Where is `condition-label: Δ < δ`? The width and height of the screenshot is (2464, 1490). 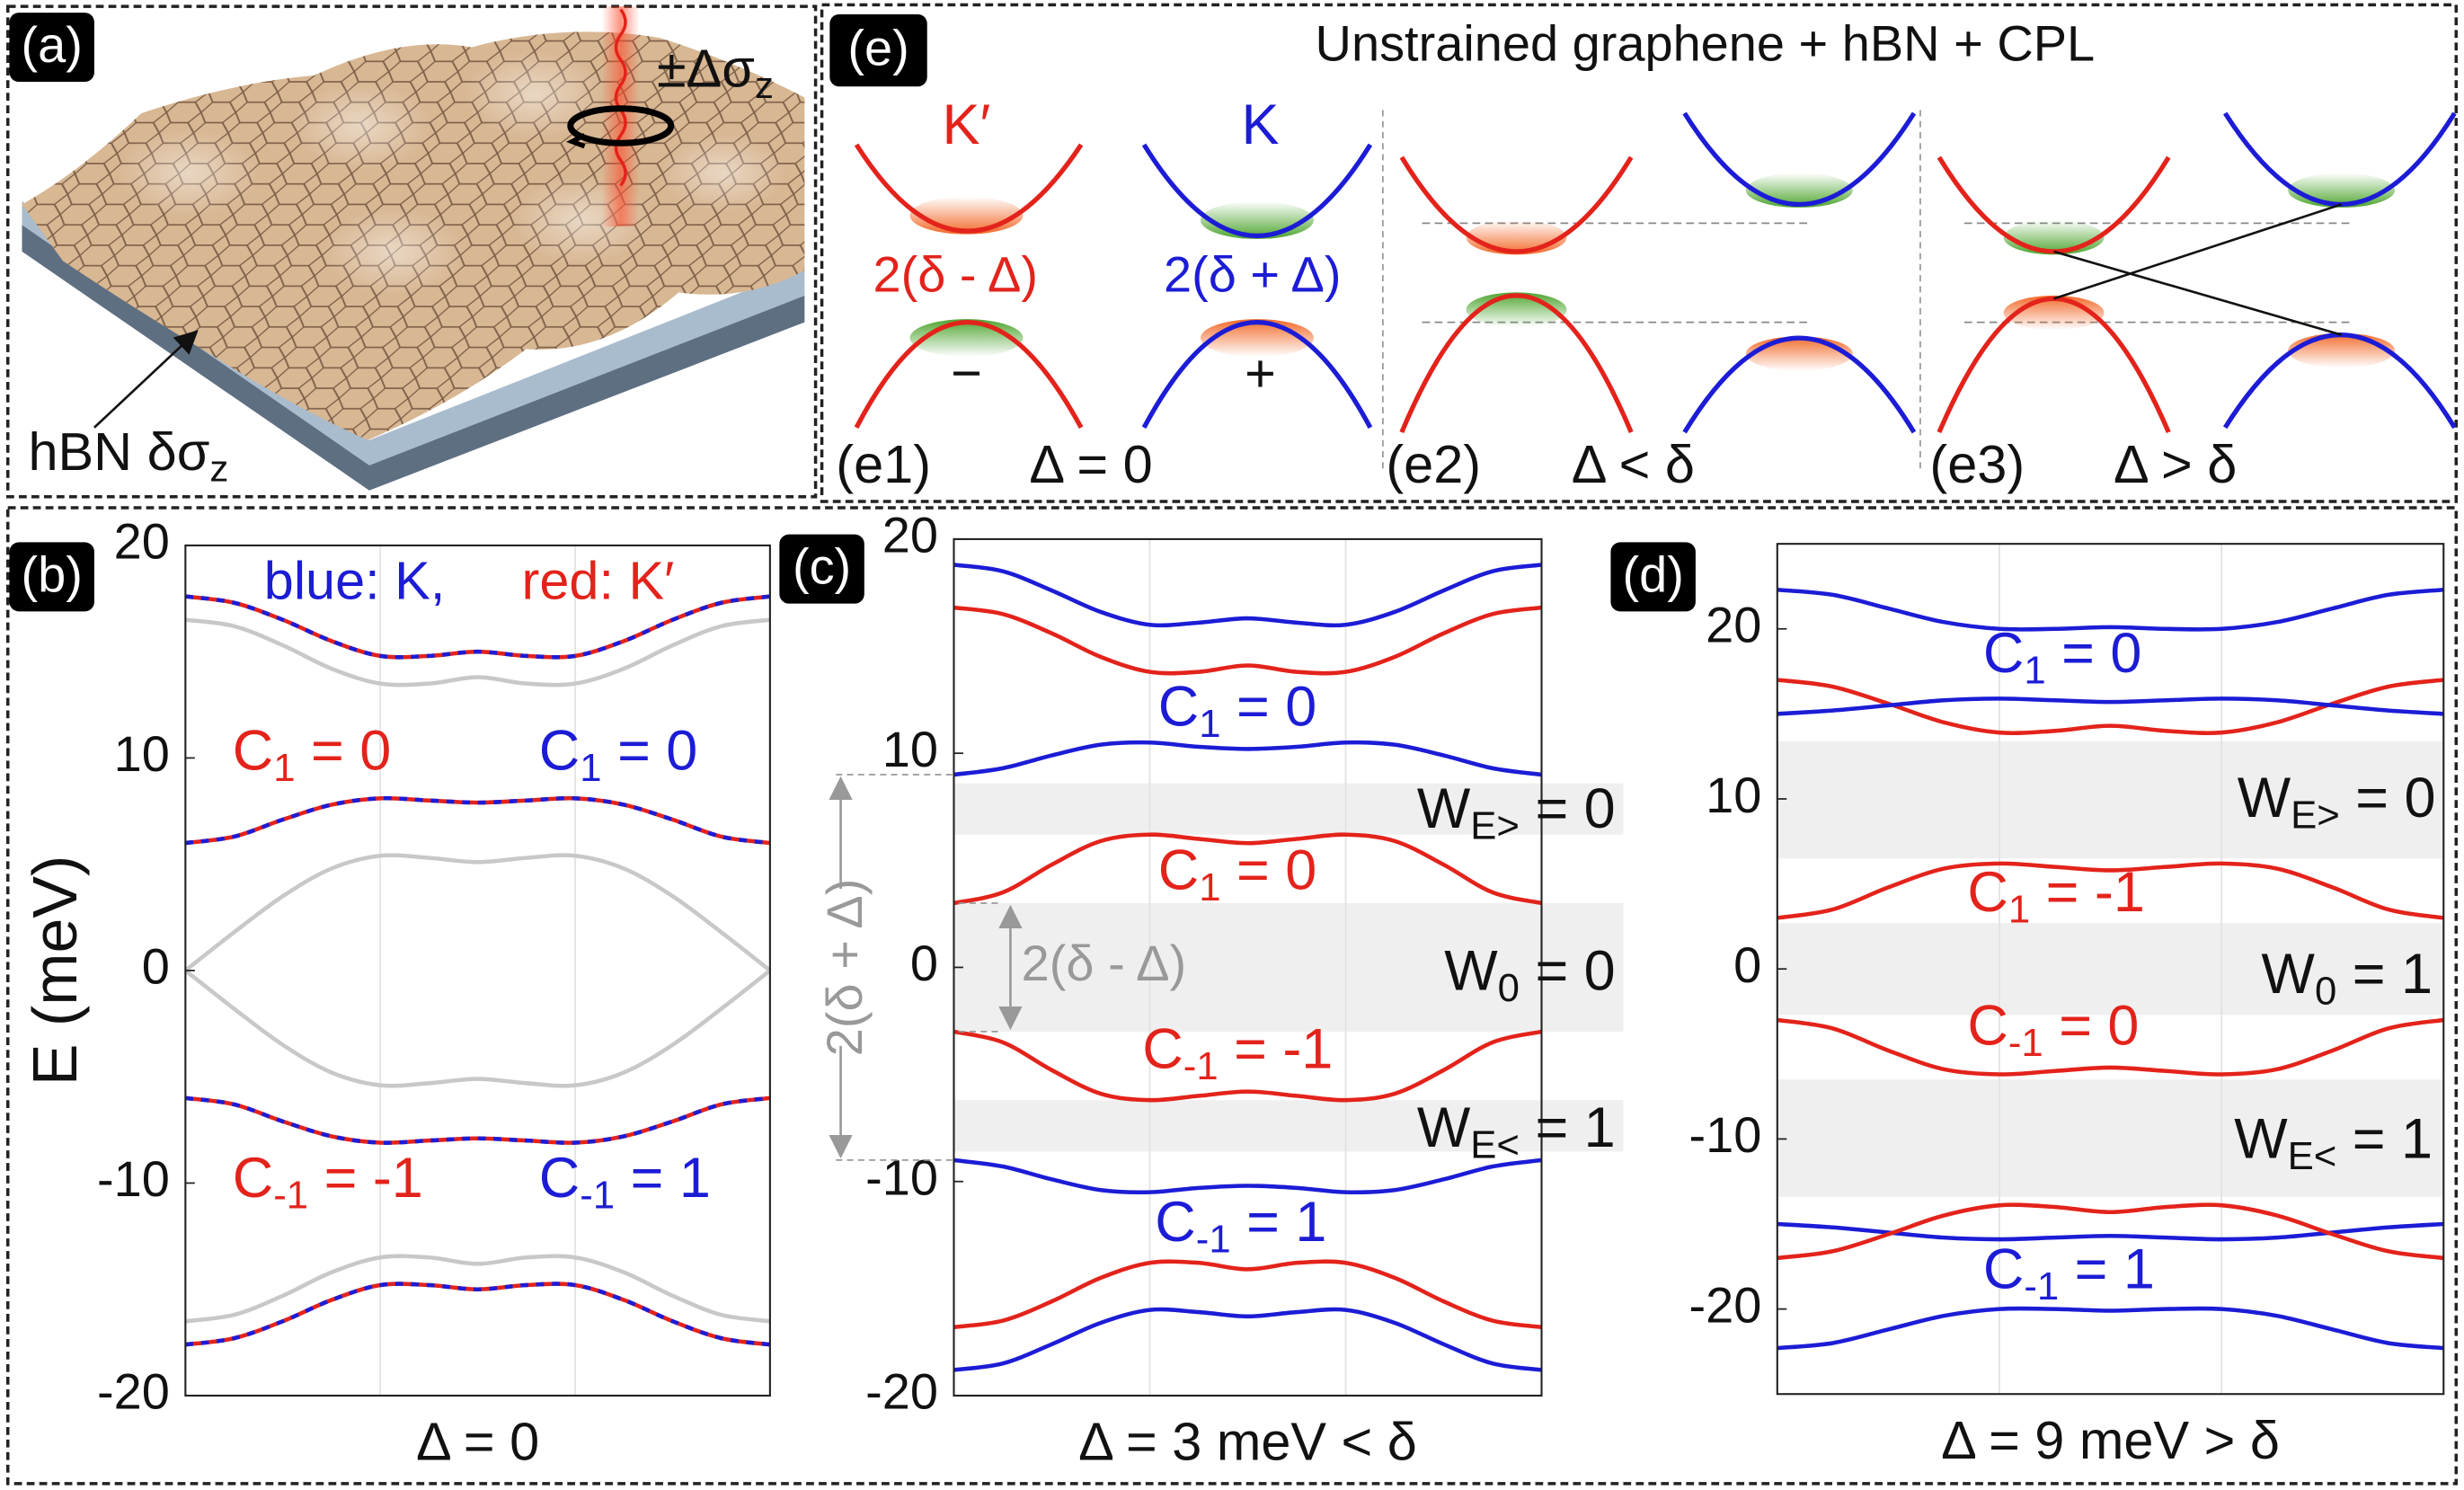 condition-label: Δ < δ is located at coordinates (1633, 464).